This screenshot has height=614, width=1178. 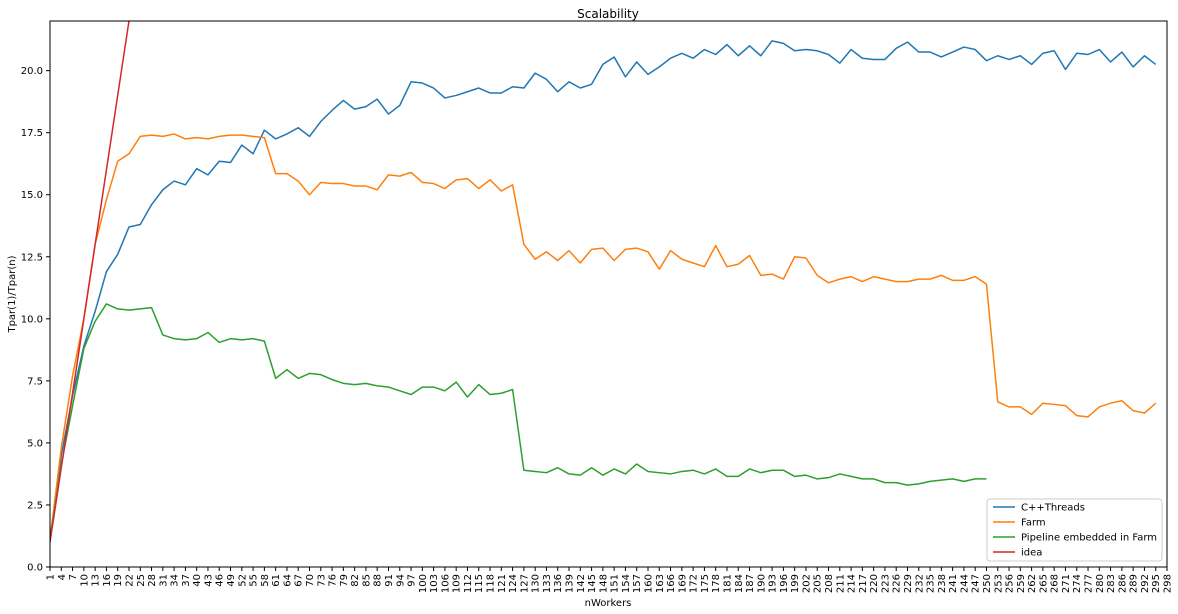 I want to click on x-tick-label: 31, so click(x=163, y=580).